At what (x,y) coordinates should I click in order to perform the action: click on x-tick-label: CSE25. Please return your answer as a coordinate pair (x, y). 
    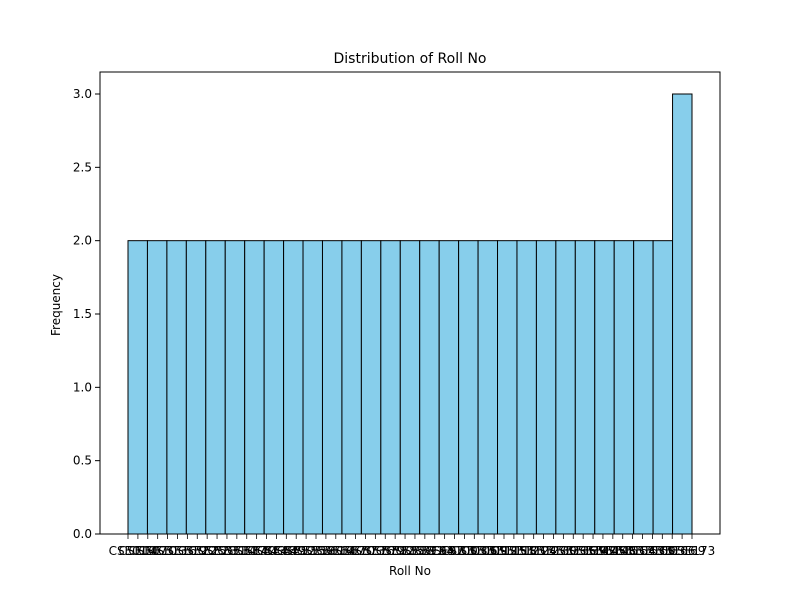
    Looking at the image, I should click on (207, 551).